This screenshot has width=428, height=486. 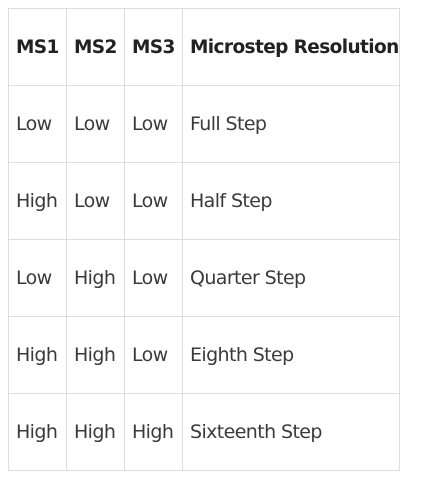 I want to click on cell-resolution: Half Step, so click(x=291, y=201).